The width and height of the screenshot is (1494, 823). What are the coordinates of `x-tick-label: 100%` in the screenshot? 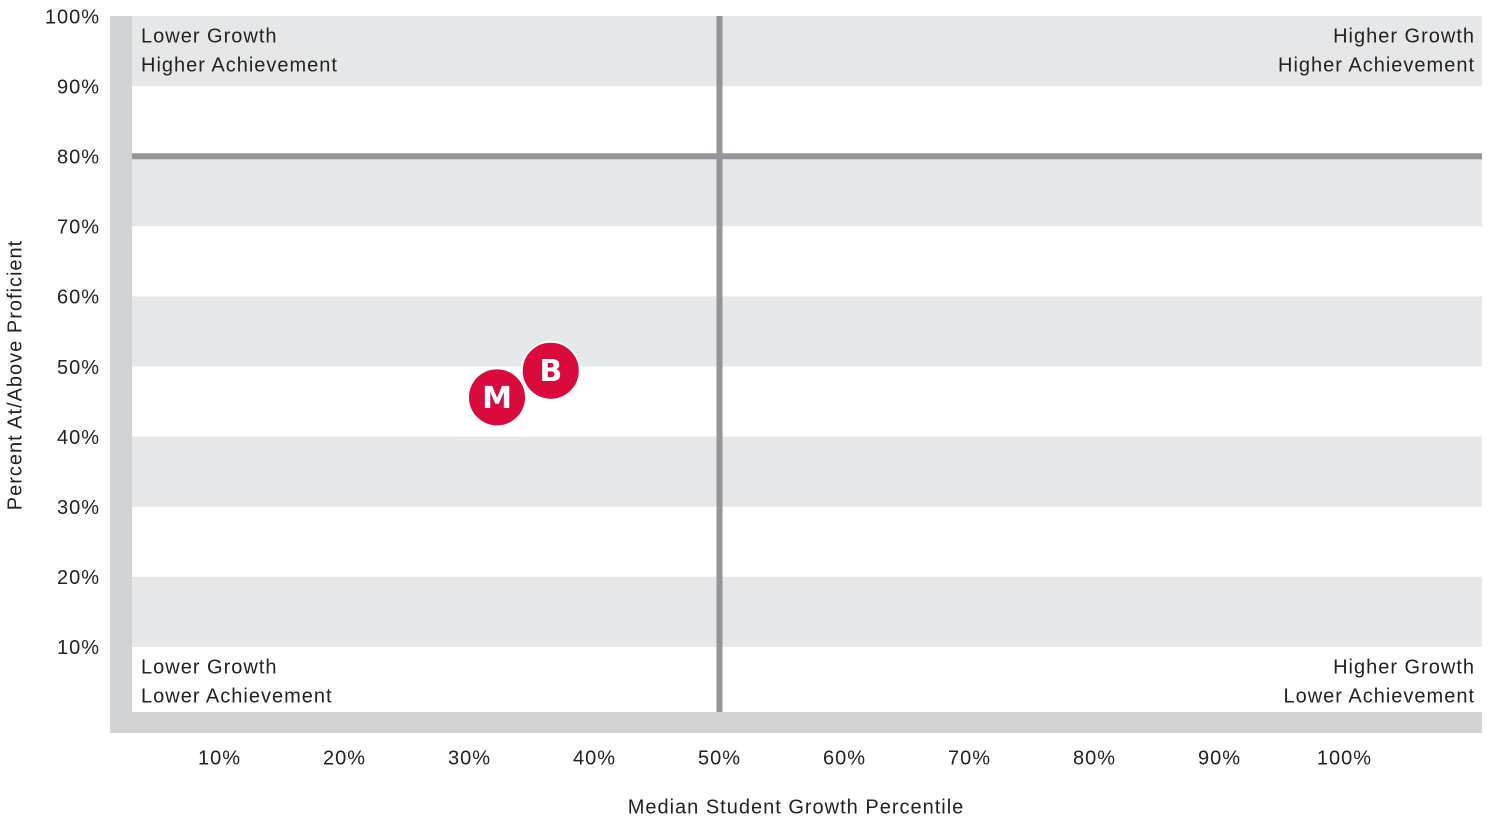 It's located at (1344, 758).